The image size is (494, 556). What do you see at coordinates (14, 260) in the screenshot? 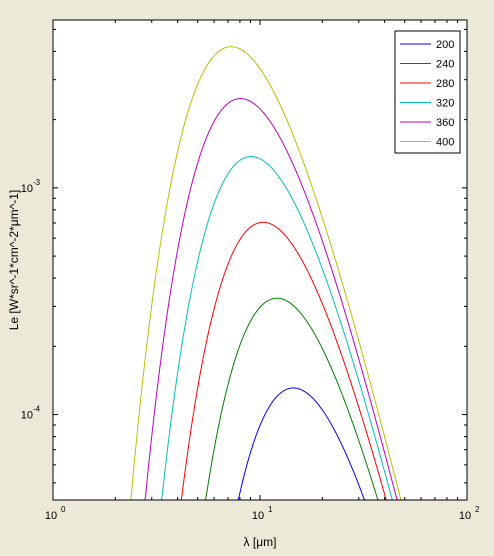
I see `y-axis-label: Le [W*sr^-1*cm^-2*μm^-1]` at bounding box center [14, 260].